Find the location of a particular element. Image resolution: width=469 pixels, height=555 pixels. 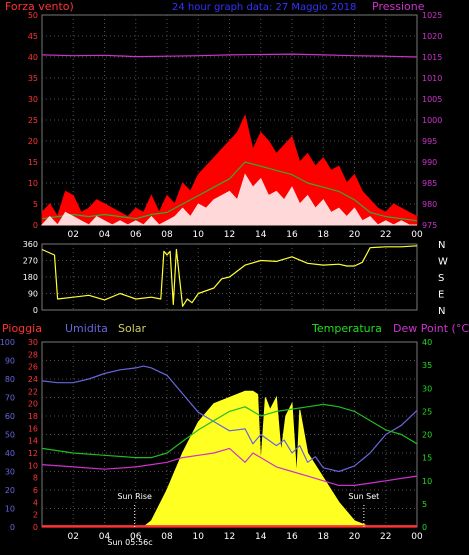

temperature-y-tick-label: 10 is located at coordinates (427, 481).